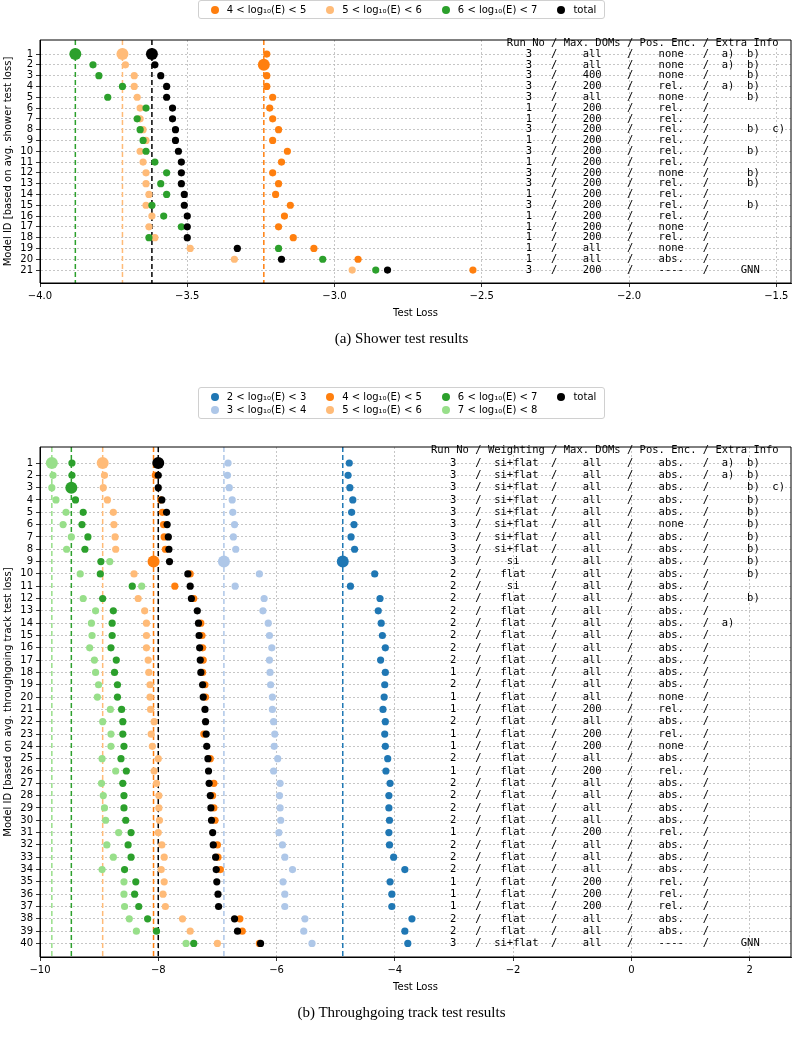 The height and width of the screenshot is (1043, 803). What do you see at coordinates (26, 881) in the screenshot?
I see `y-tick-label: 35` at bounding box center [26, 881].